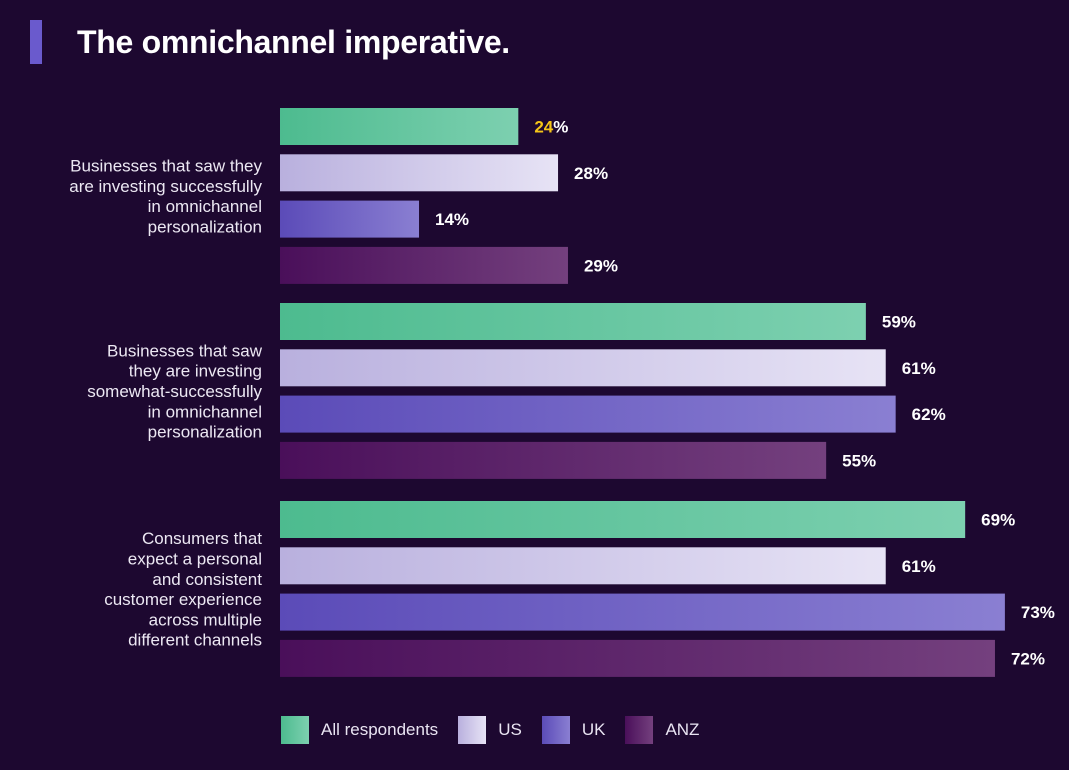 This screenshot has width=1069, height=770. Describe the element at coordinates (472, 730) in the screenshot. I see `legend-swatch-us` at that location.